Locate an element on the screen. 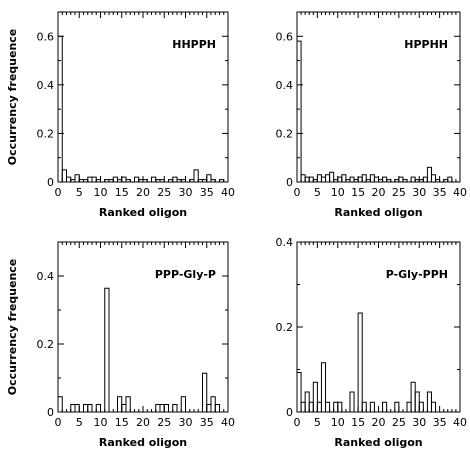  panel-label: HPPHH is located at coordinates (426, 44).